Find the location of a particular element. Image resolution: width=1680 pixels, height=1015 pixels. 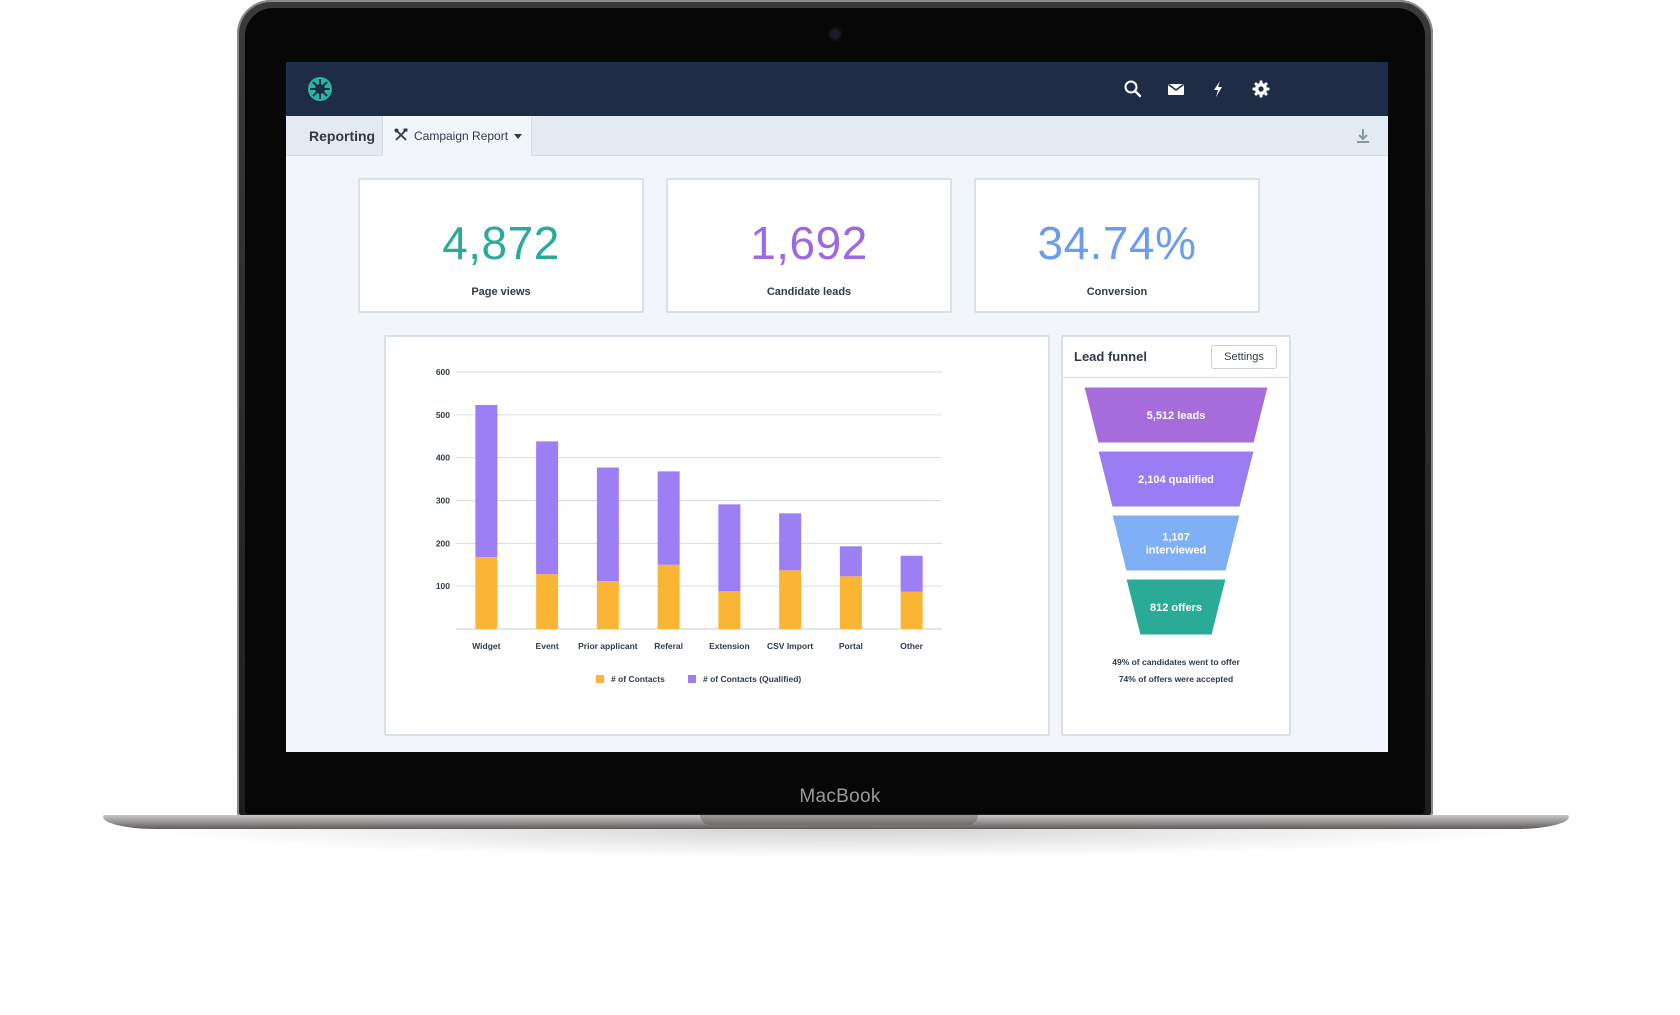

y-tick-label: 400 is located at coordinates (443, 458).